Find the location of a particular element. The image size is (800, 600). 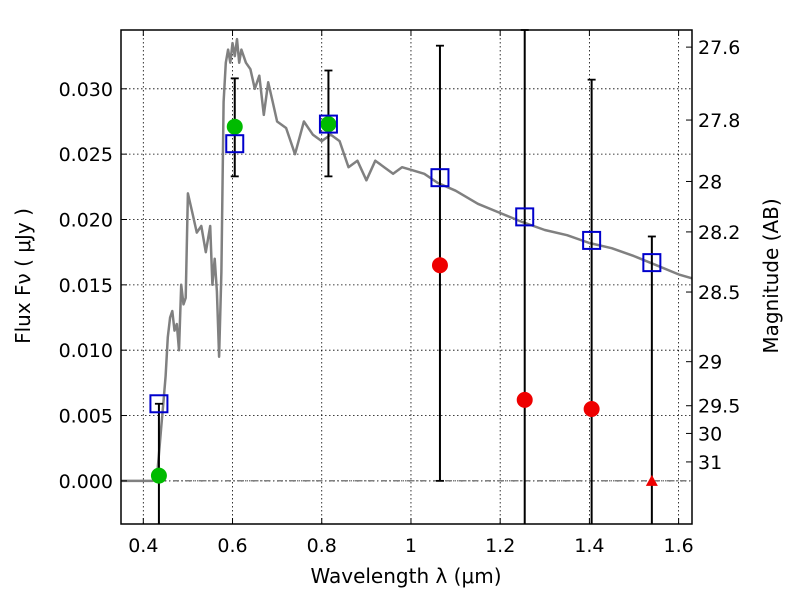

x-tick-label: 1.2 is located at coordinates (500, 546).